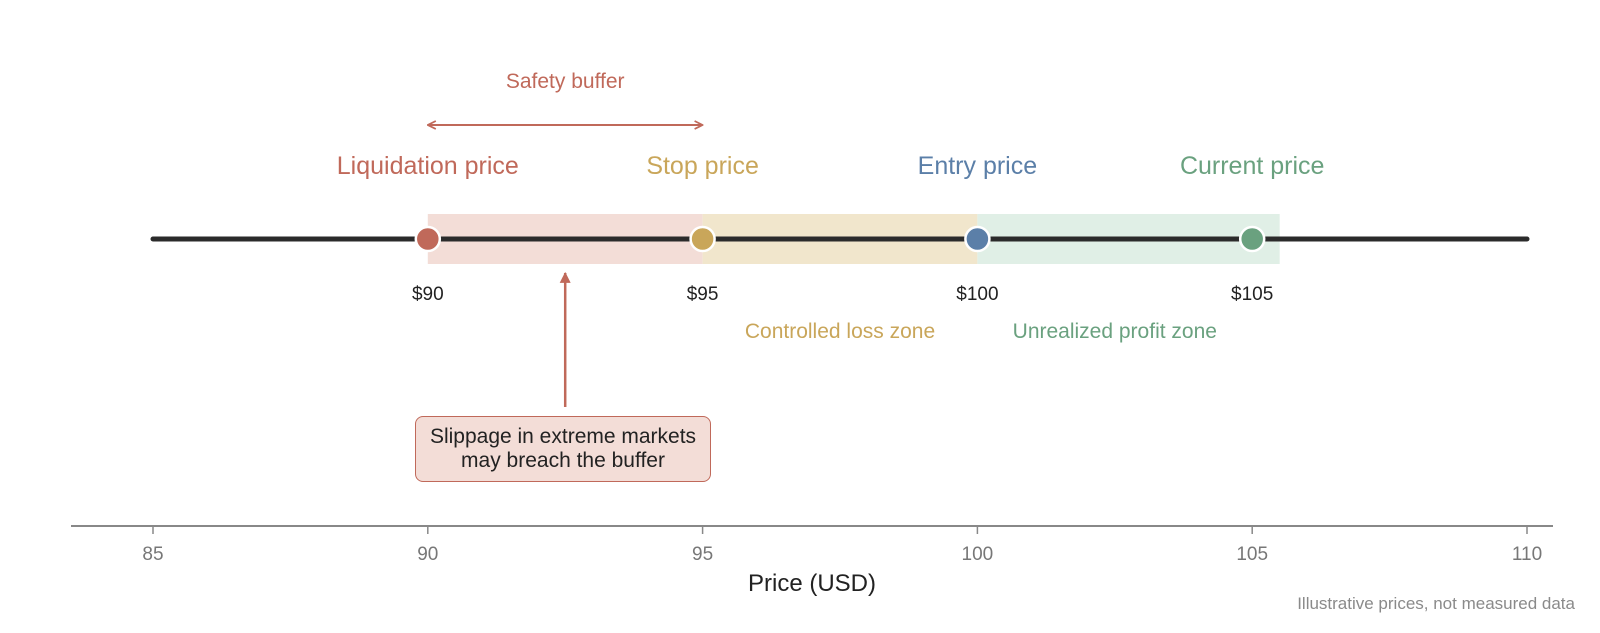  I want to click on stop-price-label: Stop price, so click(702, 166).